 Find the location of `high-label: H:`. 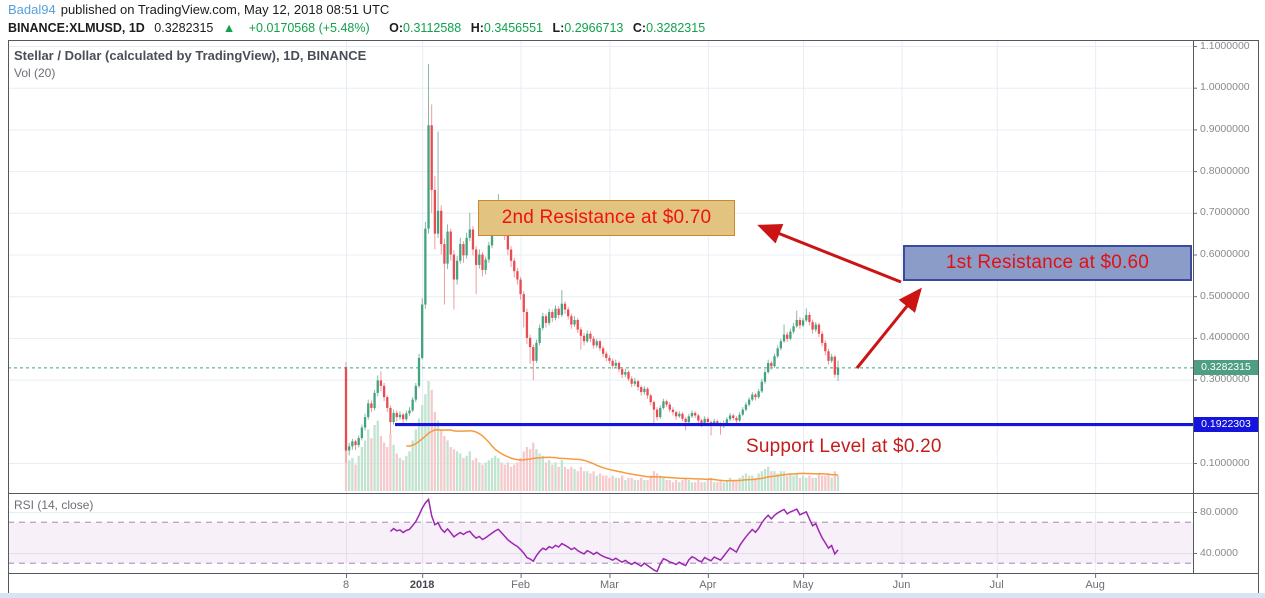

high-label: H: is located at coordinates (477, 28).